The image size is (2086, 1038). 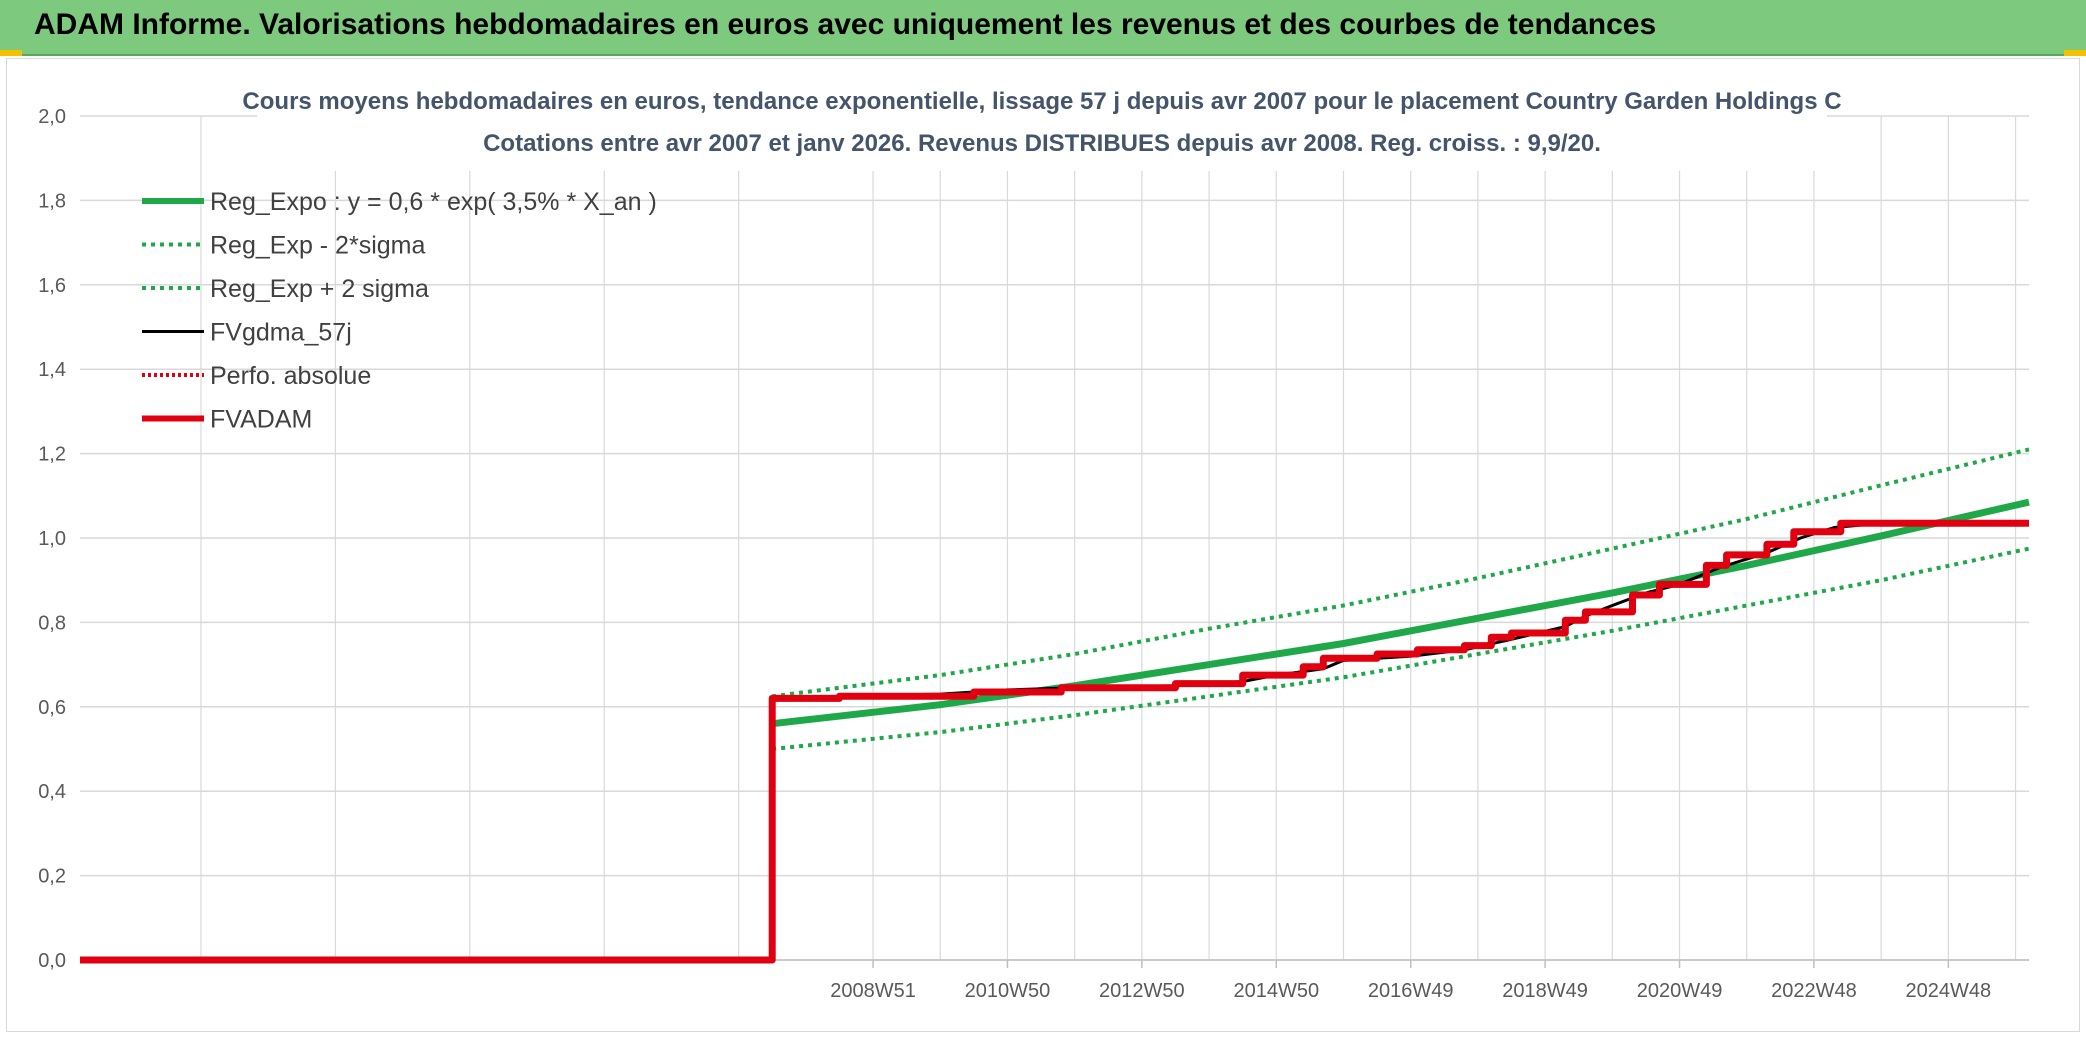 What do you see at coordinates (317, 246) in the screenshot?
I see `legend-label: Reg_Exp - 2*sigma` at bounding box center [317, 246].